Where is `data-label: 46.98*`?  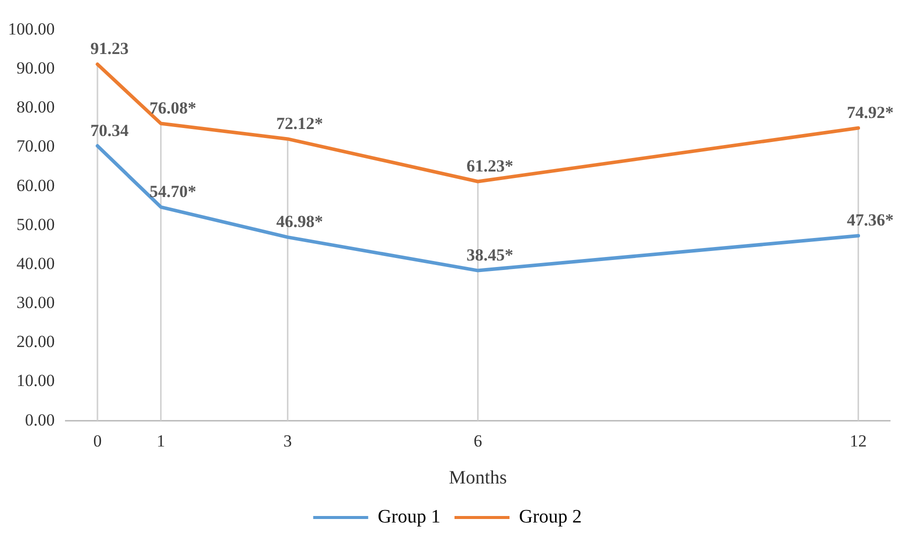 data-label: 46.98* is located at coordinates (300, 222).